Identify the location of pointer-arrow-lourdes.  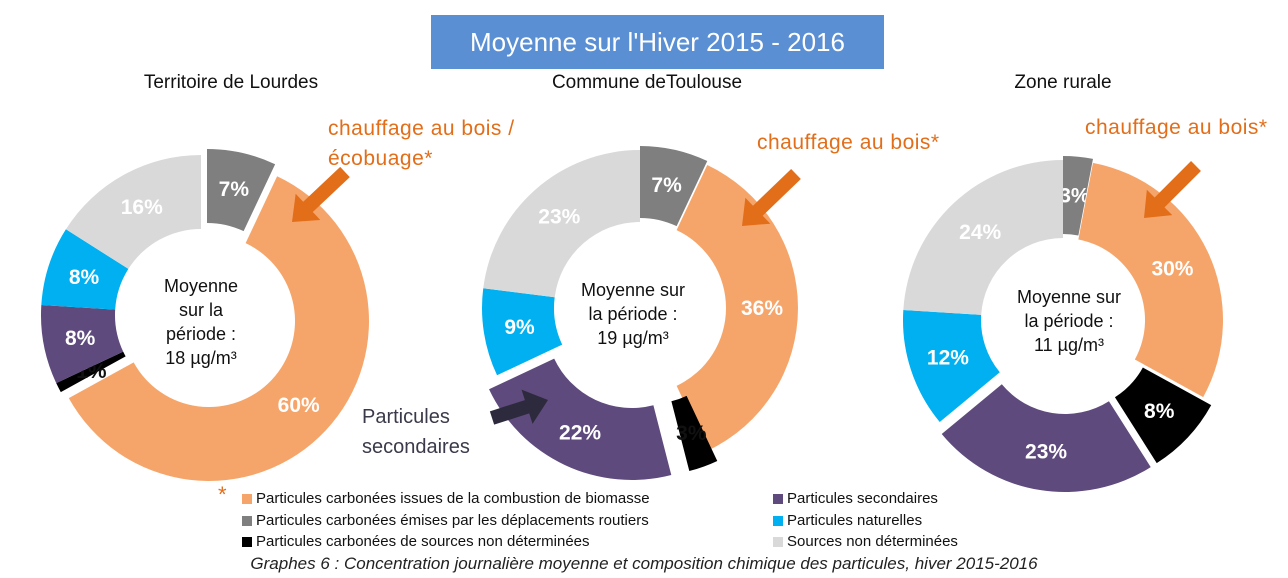
(321, 194).